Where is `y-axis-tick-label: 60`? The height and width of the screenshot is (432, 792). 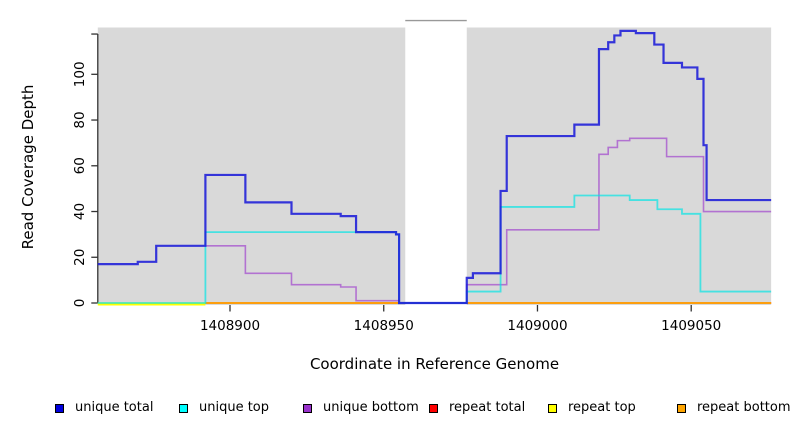
y-axis-tick-label: 60 is located at coordinates (80, 165).